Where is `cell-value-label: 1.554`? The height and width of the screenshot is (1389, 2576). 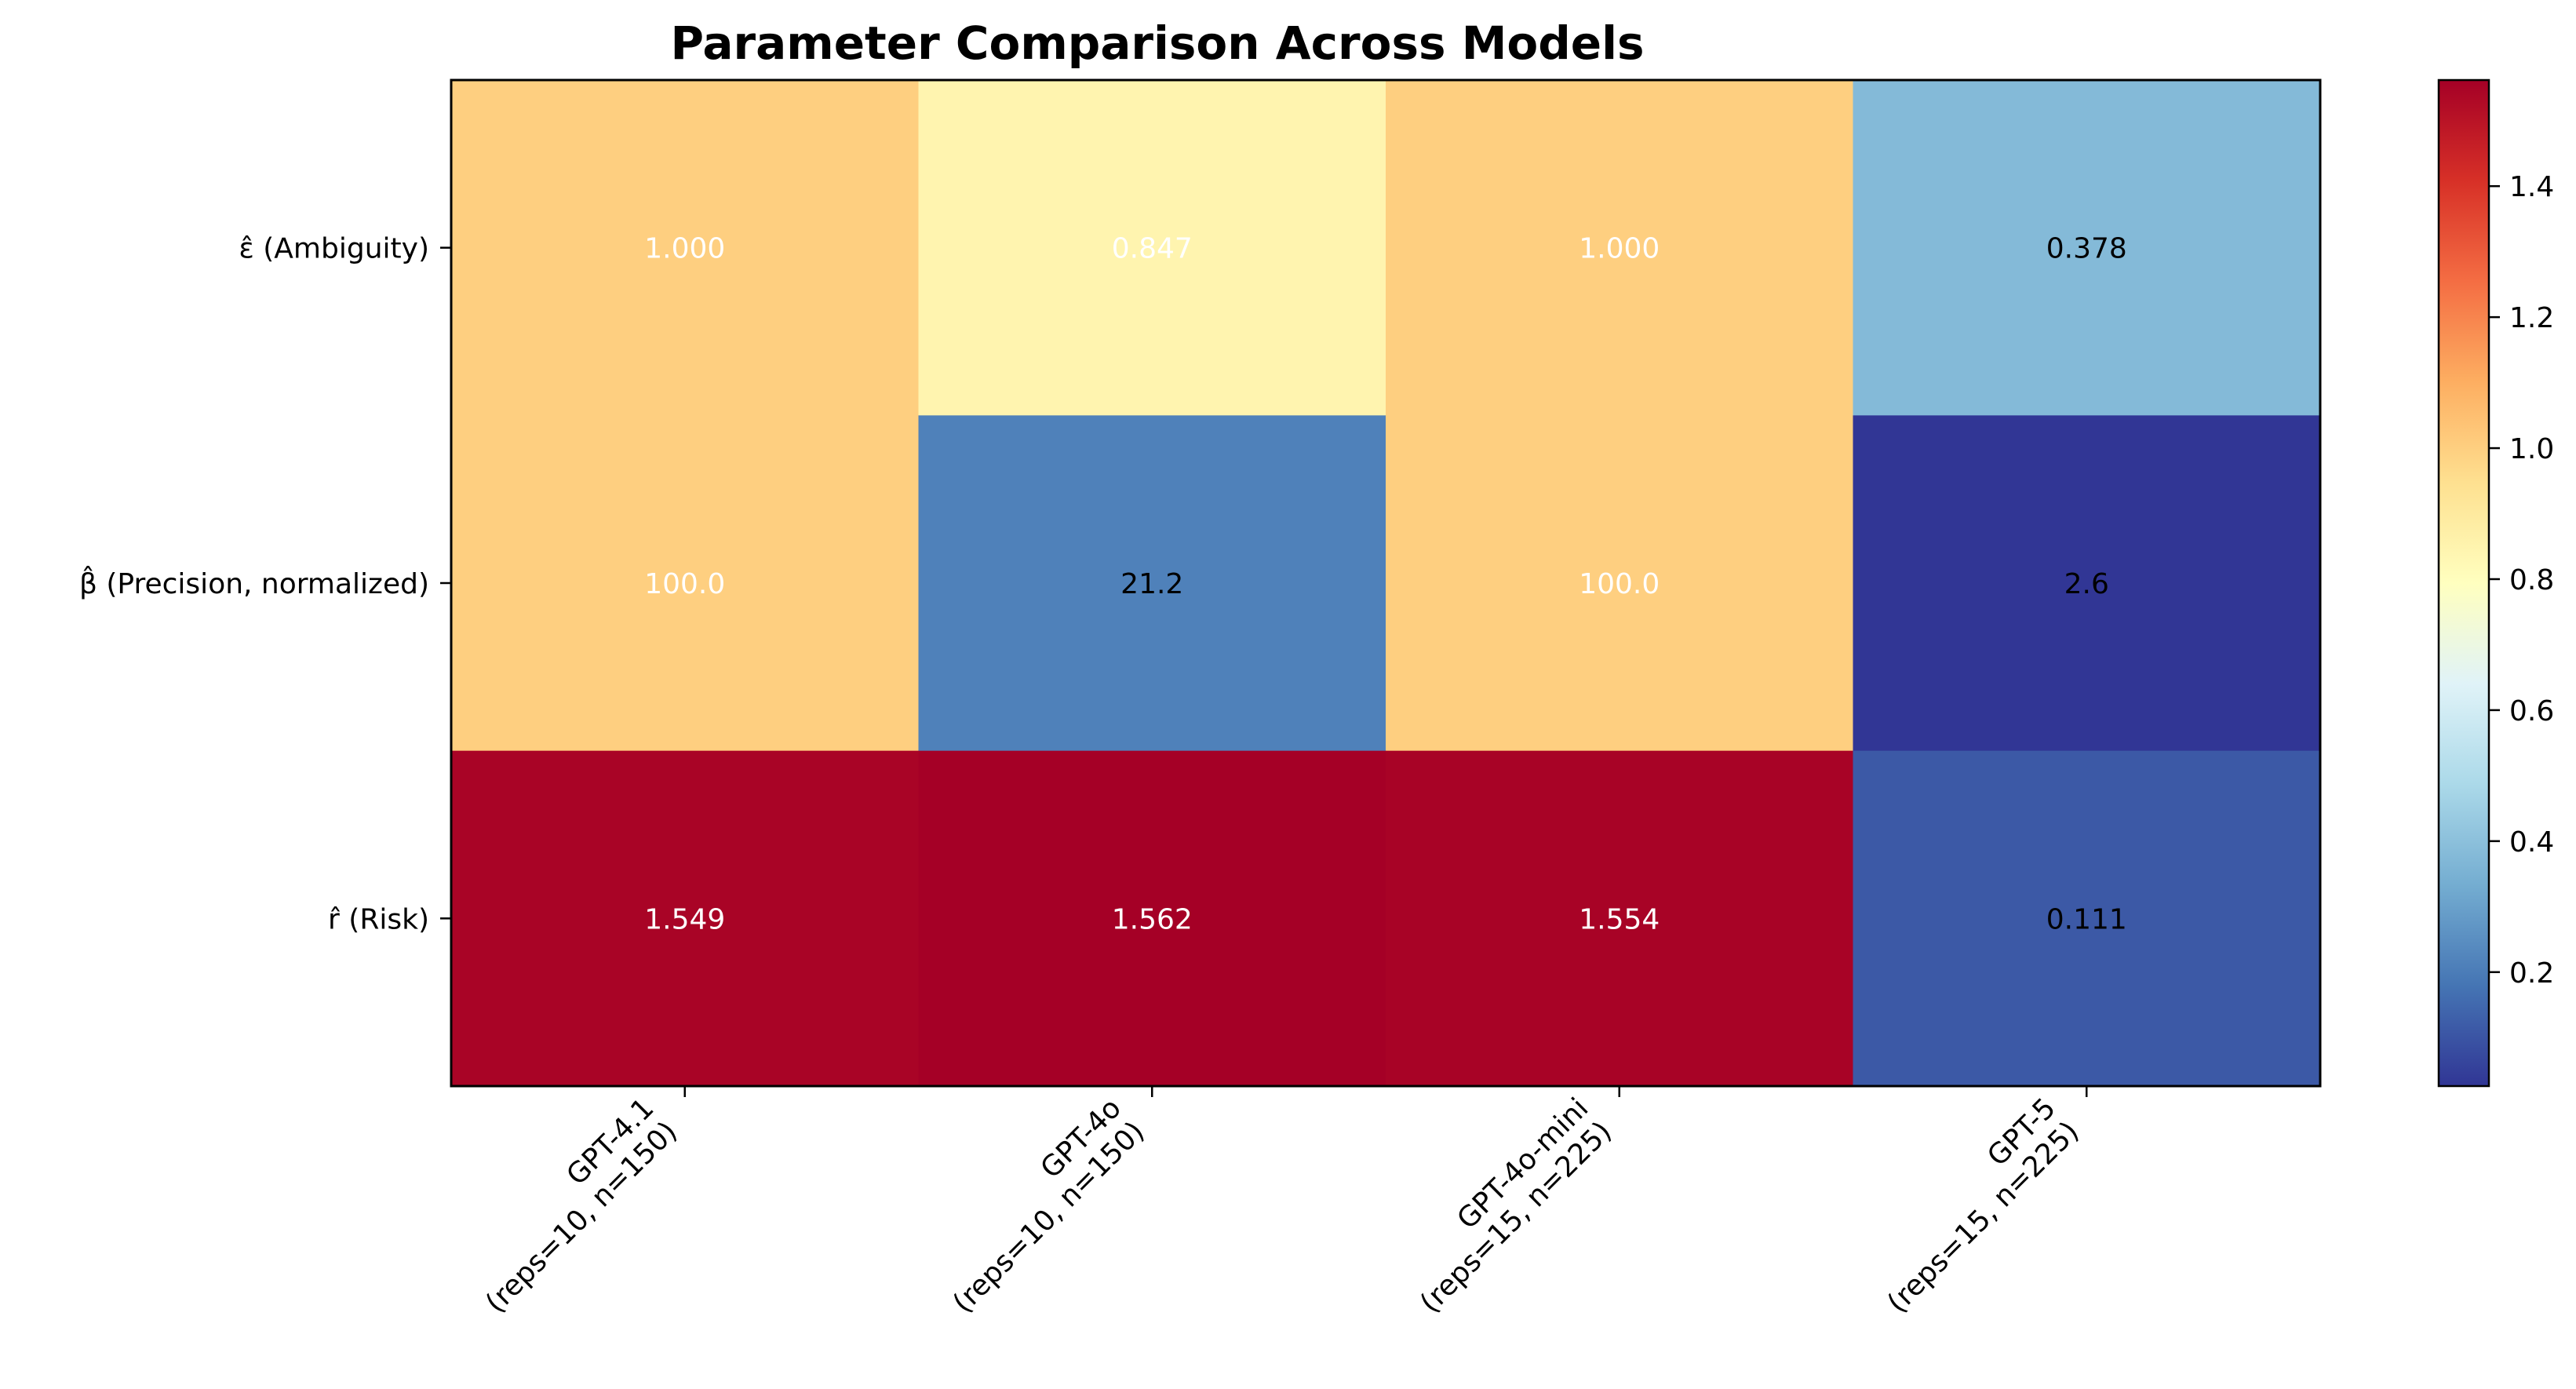 cell-value-label: 1.554 is located at coordinates (1619, 919).